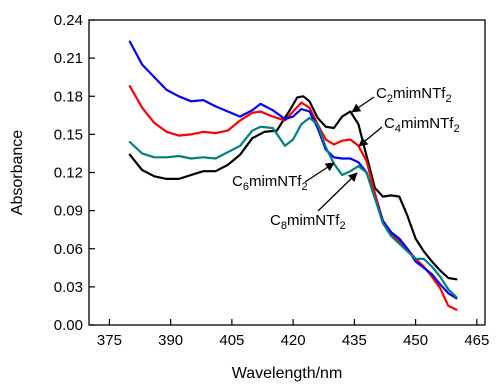  What do you see at coordinates (68, 325) in the screenshot?
I see `y-tick-label: 0.00` at bounding box center [68, 325].